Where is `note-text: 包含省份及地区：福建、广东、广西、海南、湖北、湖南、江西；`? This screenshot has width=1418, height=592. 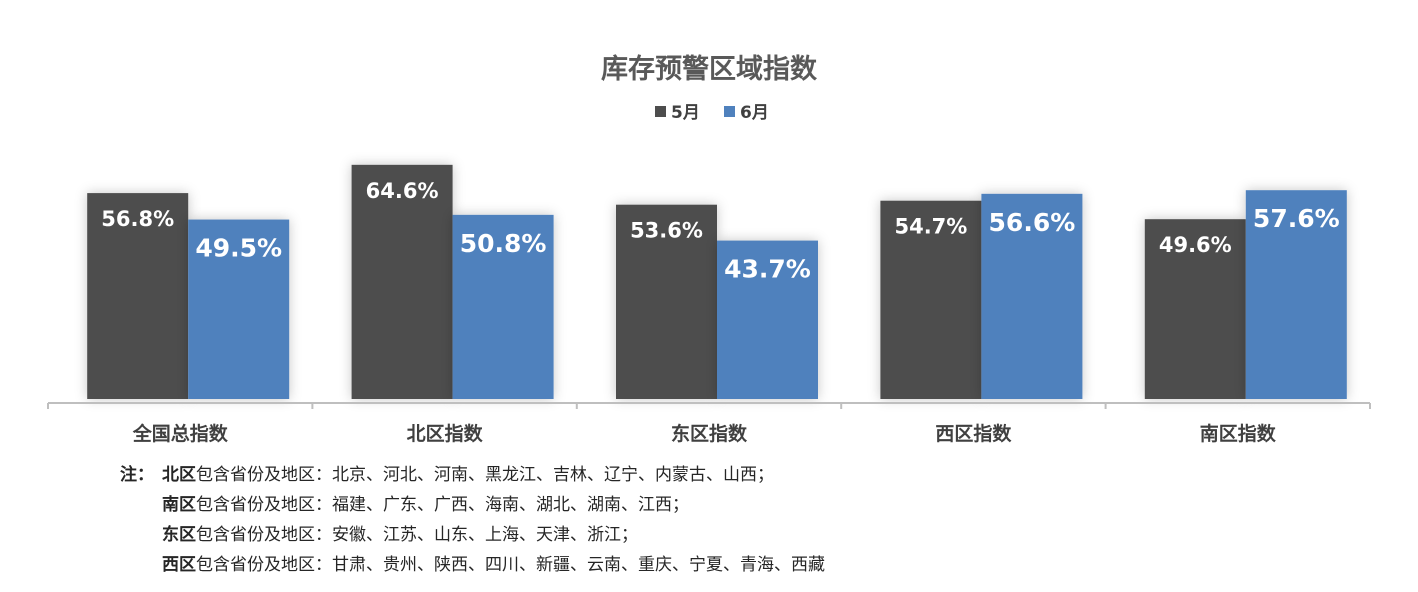 note-text: 包含省份及地区：福建、广东、广西、海南、湖北、湖南、江西； is located at coordinates (442, 505).